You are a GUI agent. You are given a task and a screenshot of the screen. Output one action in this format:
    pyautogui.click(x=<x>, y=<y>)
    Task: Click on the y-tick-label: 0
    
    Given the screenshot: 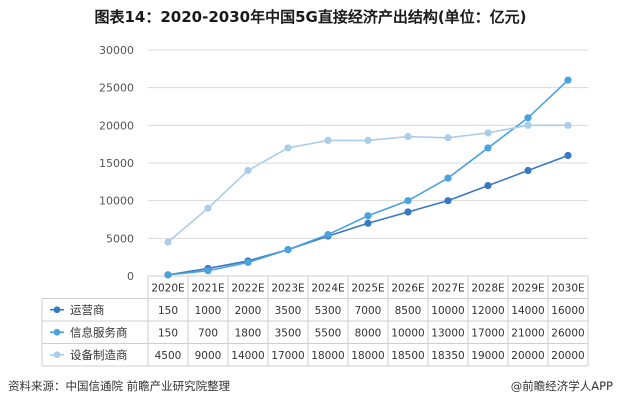 What is the action you would take?
    pyautogui.click(x=130, y=276)
    